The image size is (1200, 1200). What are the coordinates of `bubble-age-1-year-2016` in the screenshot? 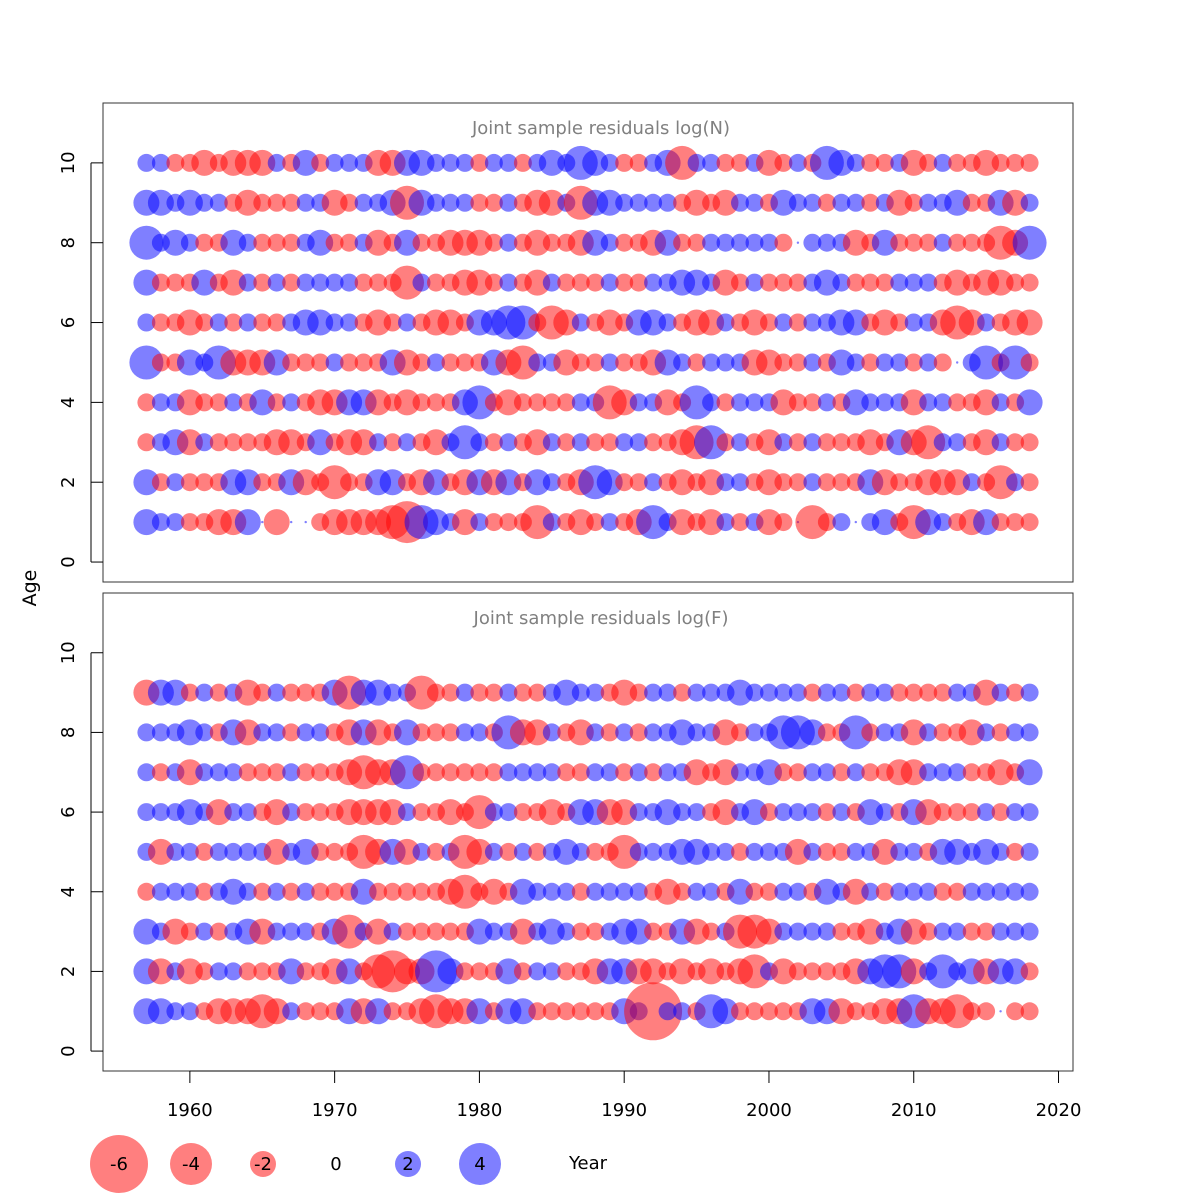 It's located at (1000, 1011).